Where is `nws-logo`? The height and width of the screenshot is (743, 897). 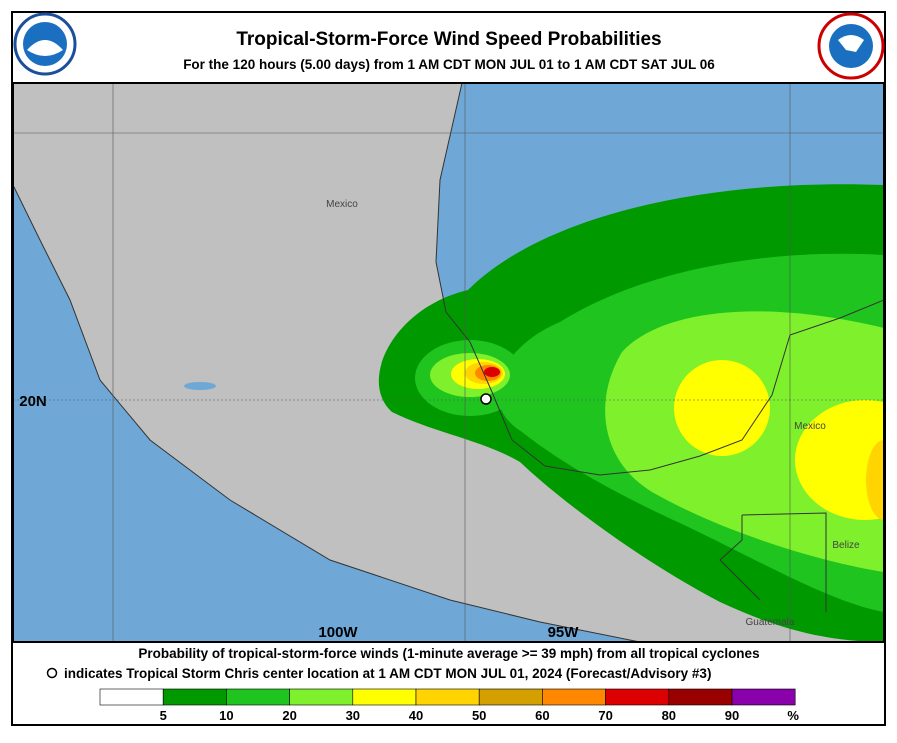
nws-logo is located at coordinates (851, 46).